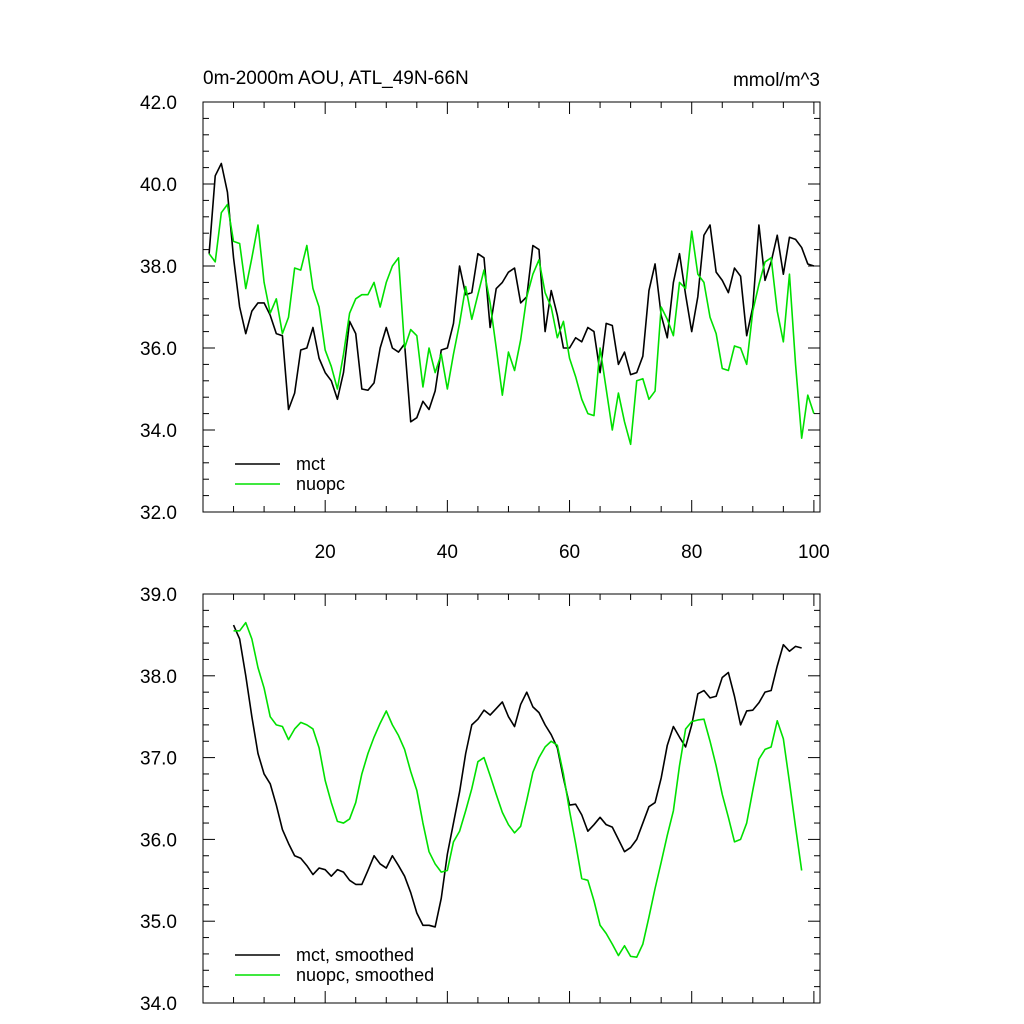 Image resolution: width=1024 pixels, height=1024 pixels. I want to click on legend-label: nuopc, so click(320, 484).